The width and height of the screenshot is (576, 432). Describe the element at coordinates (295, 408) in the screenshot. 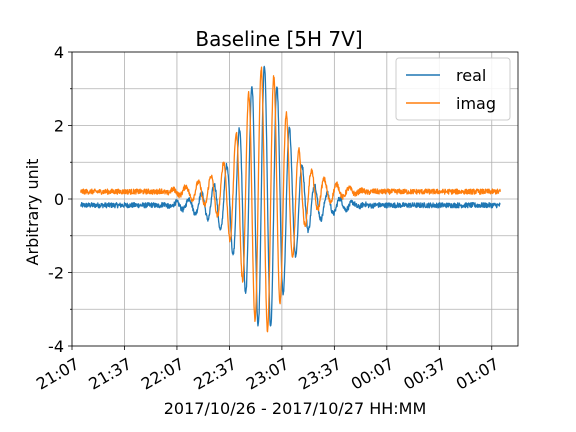

I see `x-axis-label: 2017/10/26 - 2017/10/27 HH:MM` at that location.